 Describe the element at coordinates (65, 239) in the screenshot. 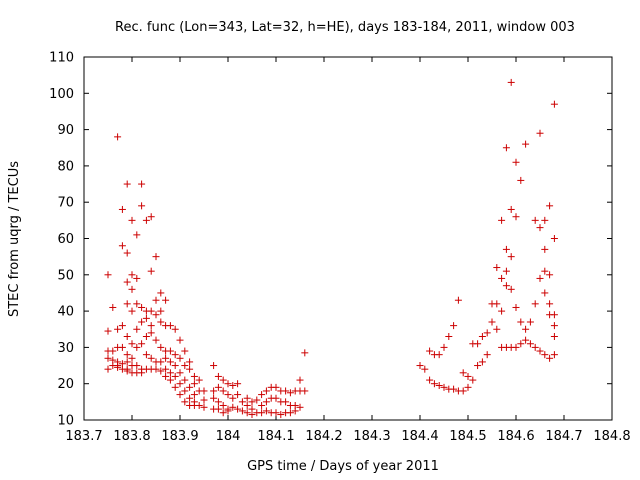

I see `y-tick-label: 60` at that location.